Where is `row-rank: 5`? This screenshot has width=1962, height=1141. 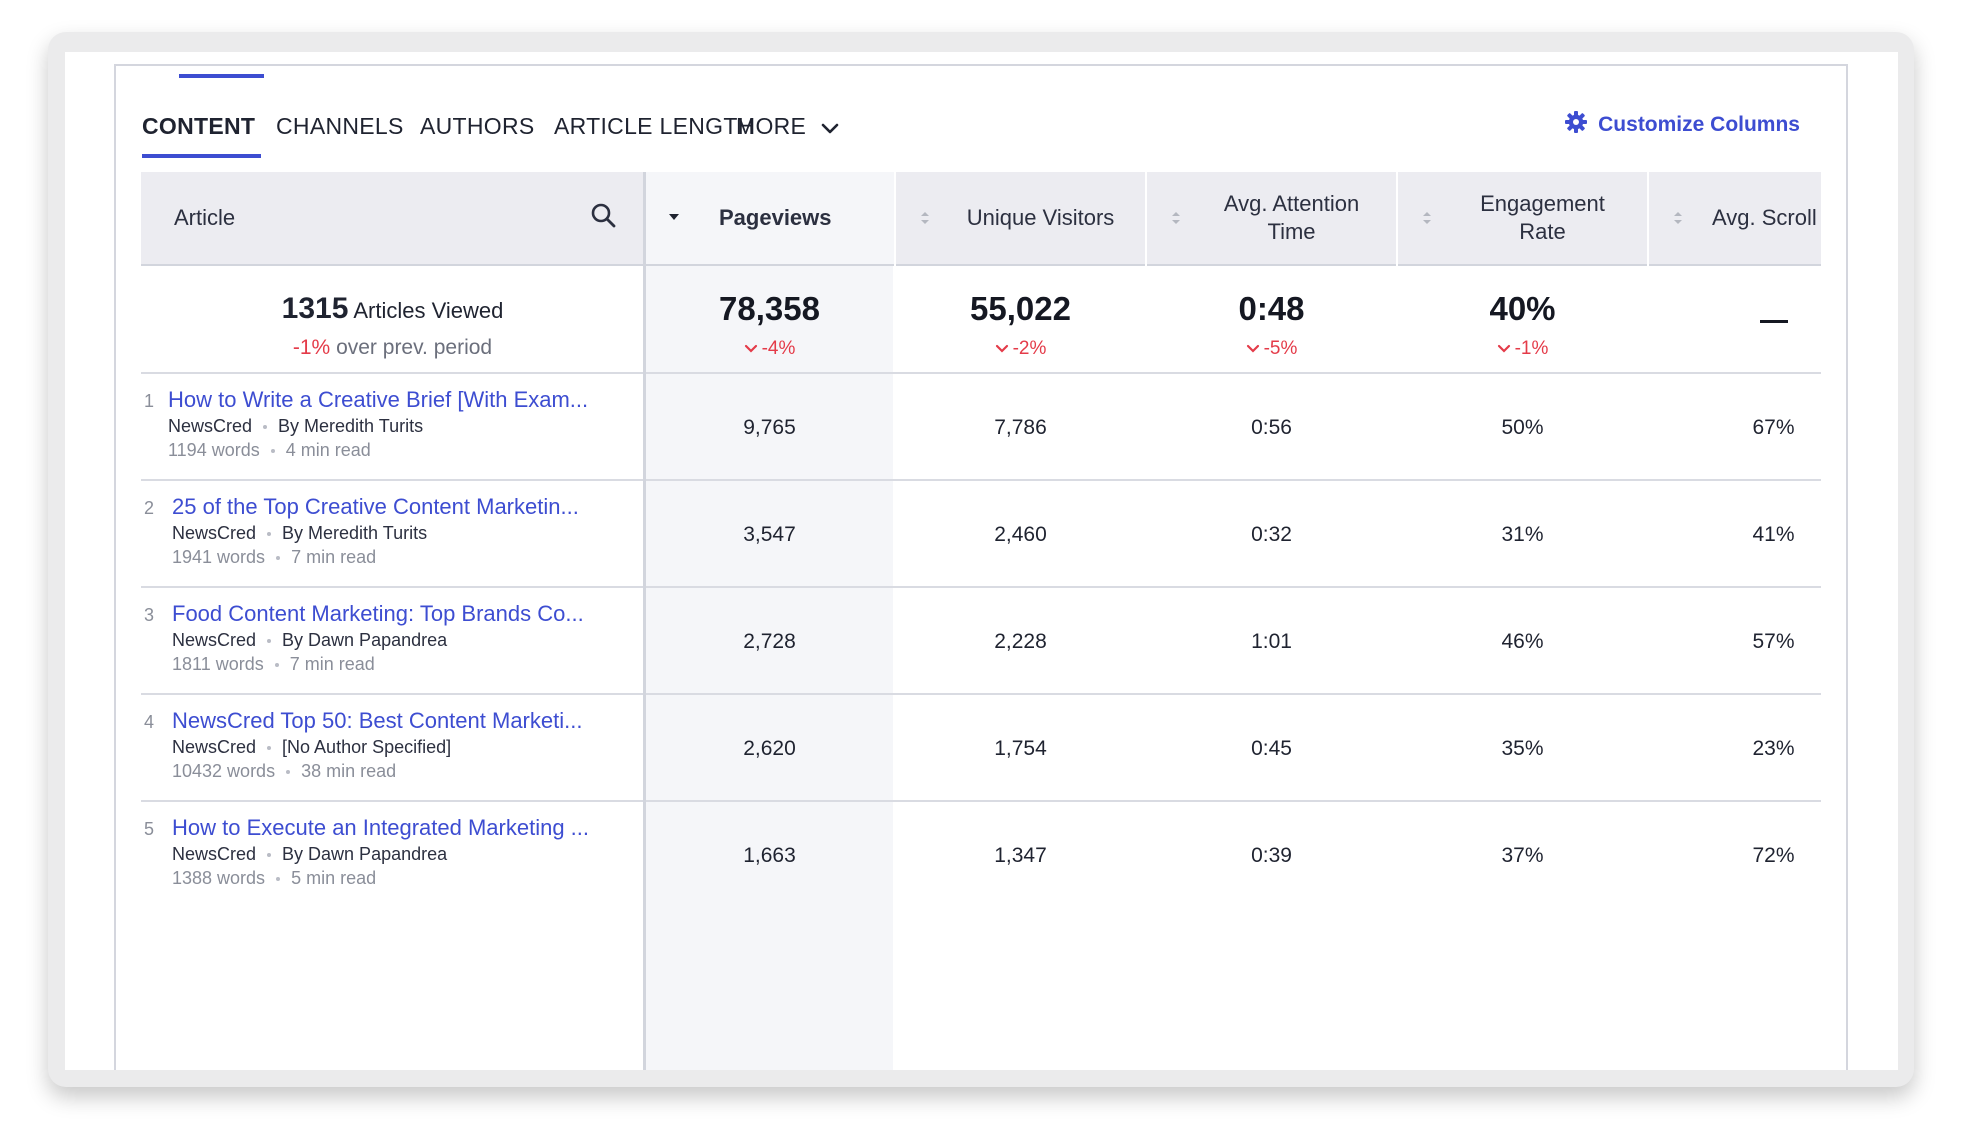
row-rank: 5 is located at coordinates (149, 829).